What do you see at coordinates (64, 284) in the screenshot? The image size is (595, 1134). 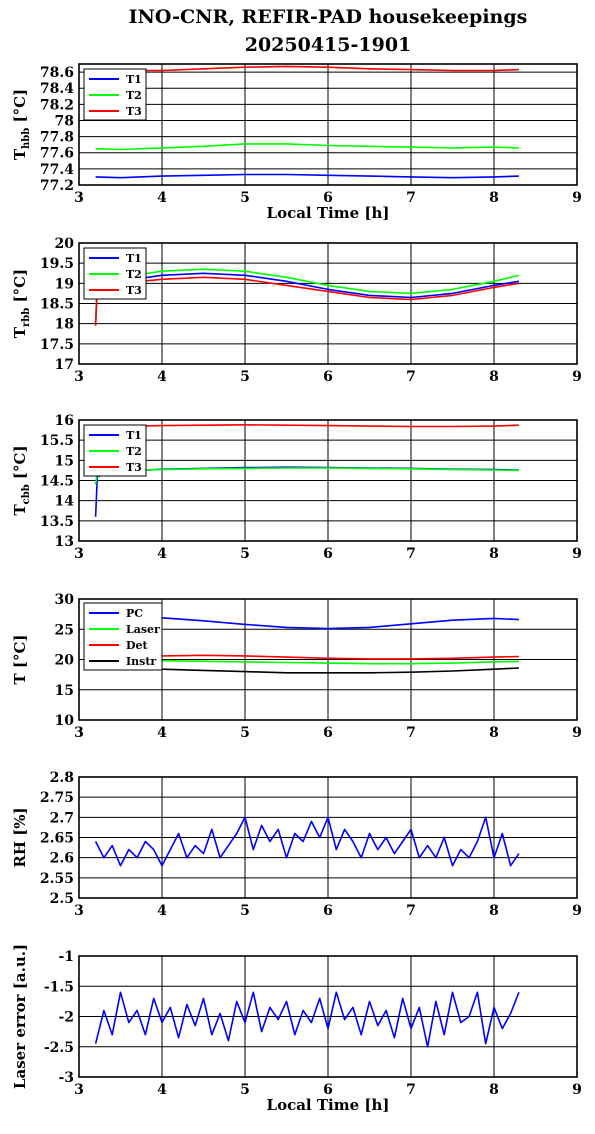 I see `y-tick-label: 19` at bounding box center [64, 284].